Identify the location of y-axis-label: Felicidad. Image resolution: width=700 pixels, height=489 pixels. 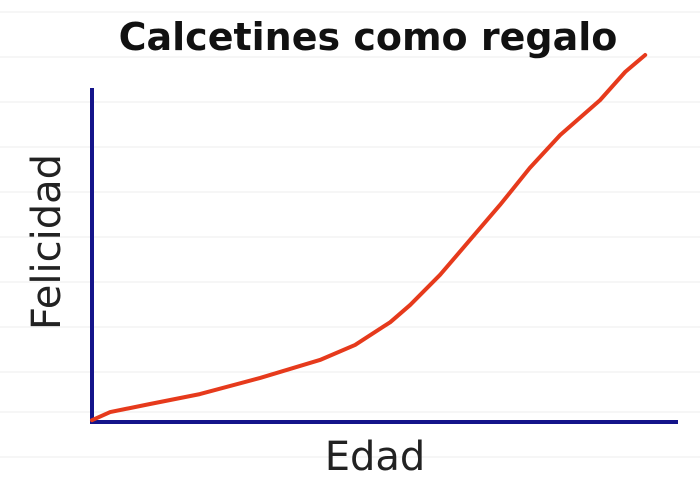
(47, 242).